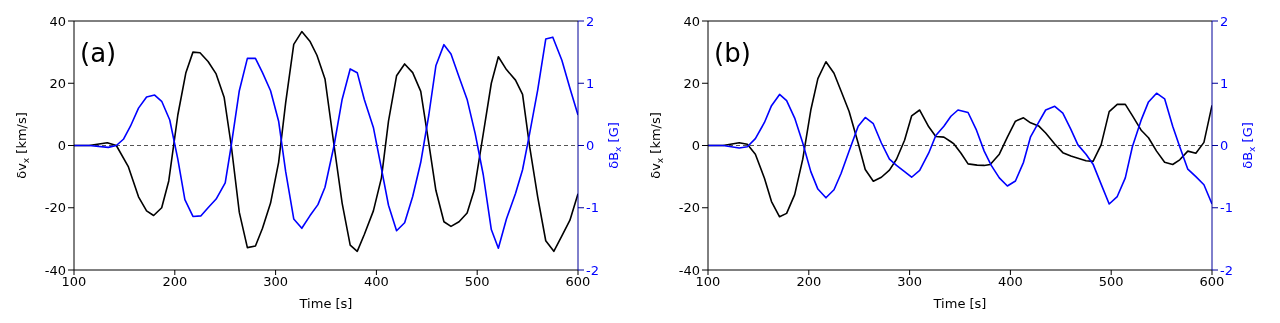 The width and height of the screenshot is (1280, 323). I want to click on annotation: (a), so click(98, 53).